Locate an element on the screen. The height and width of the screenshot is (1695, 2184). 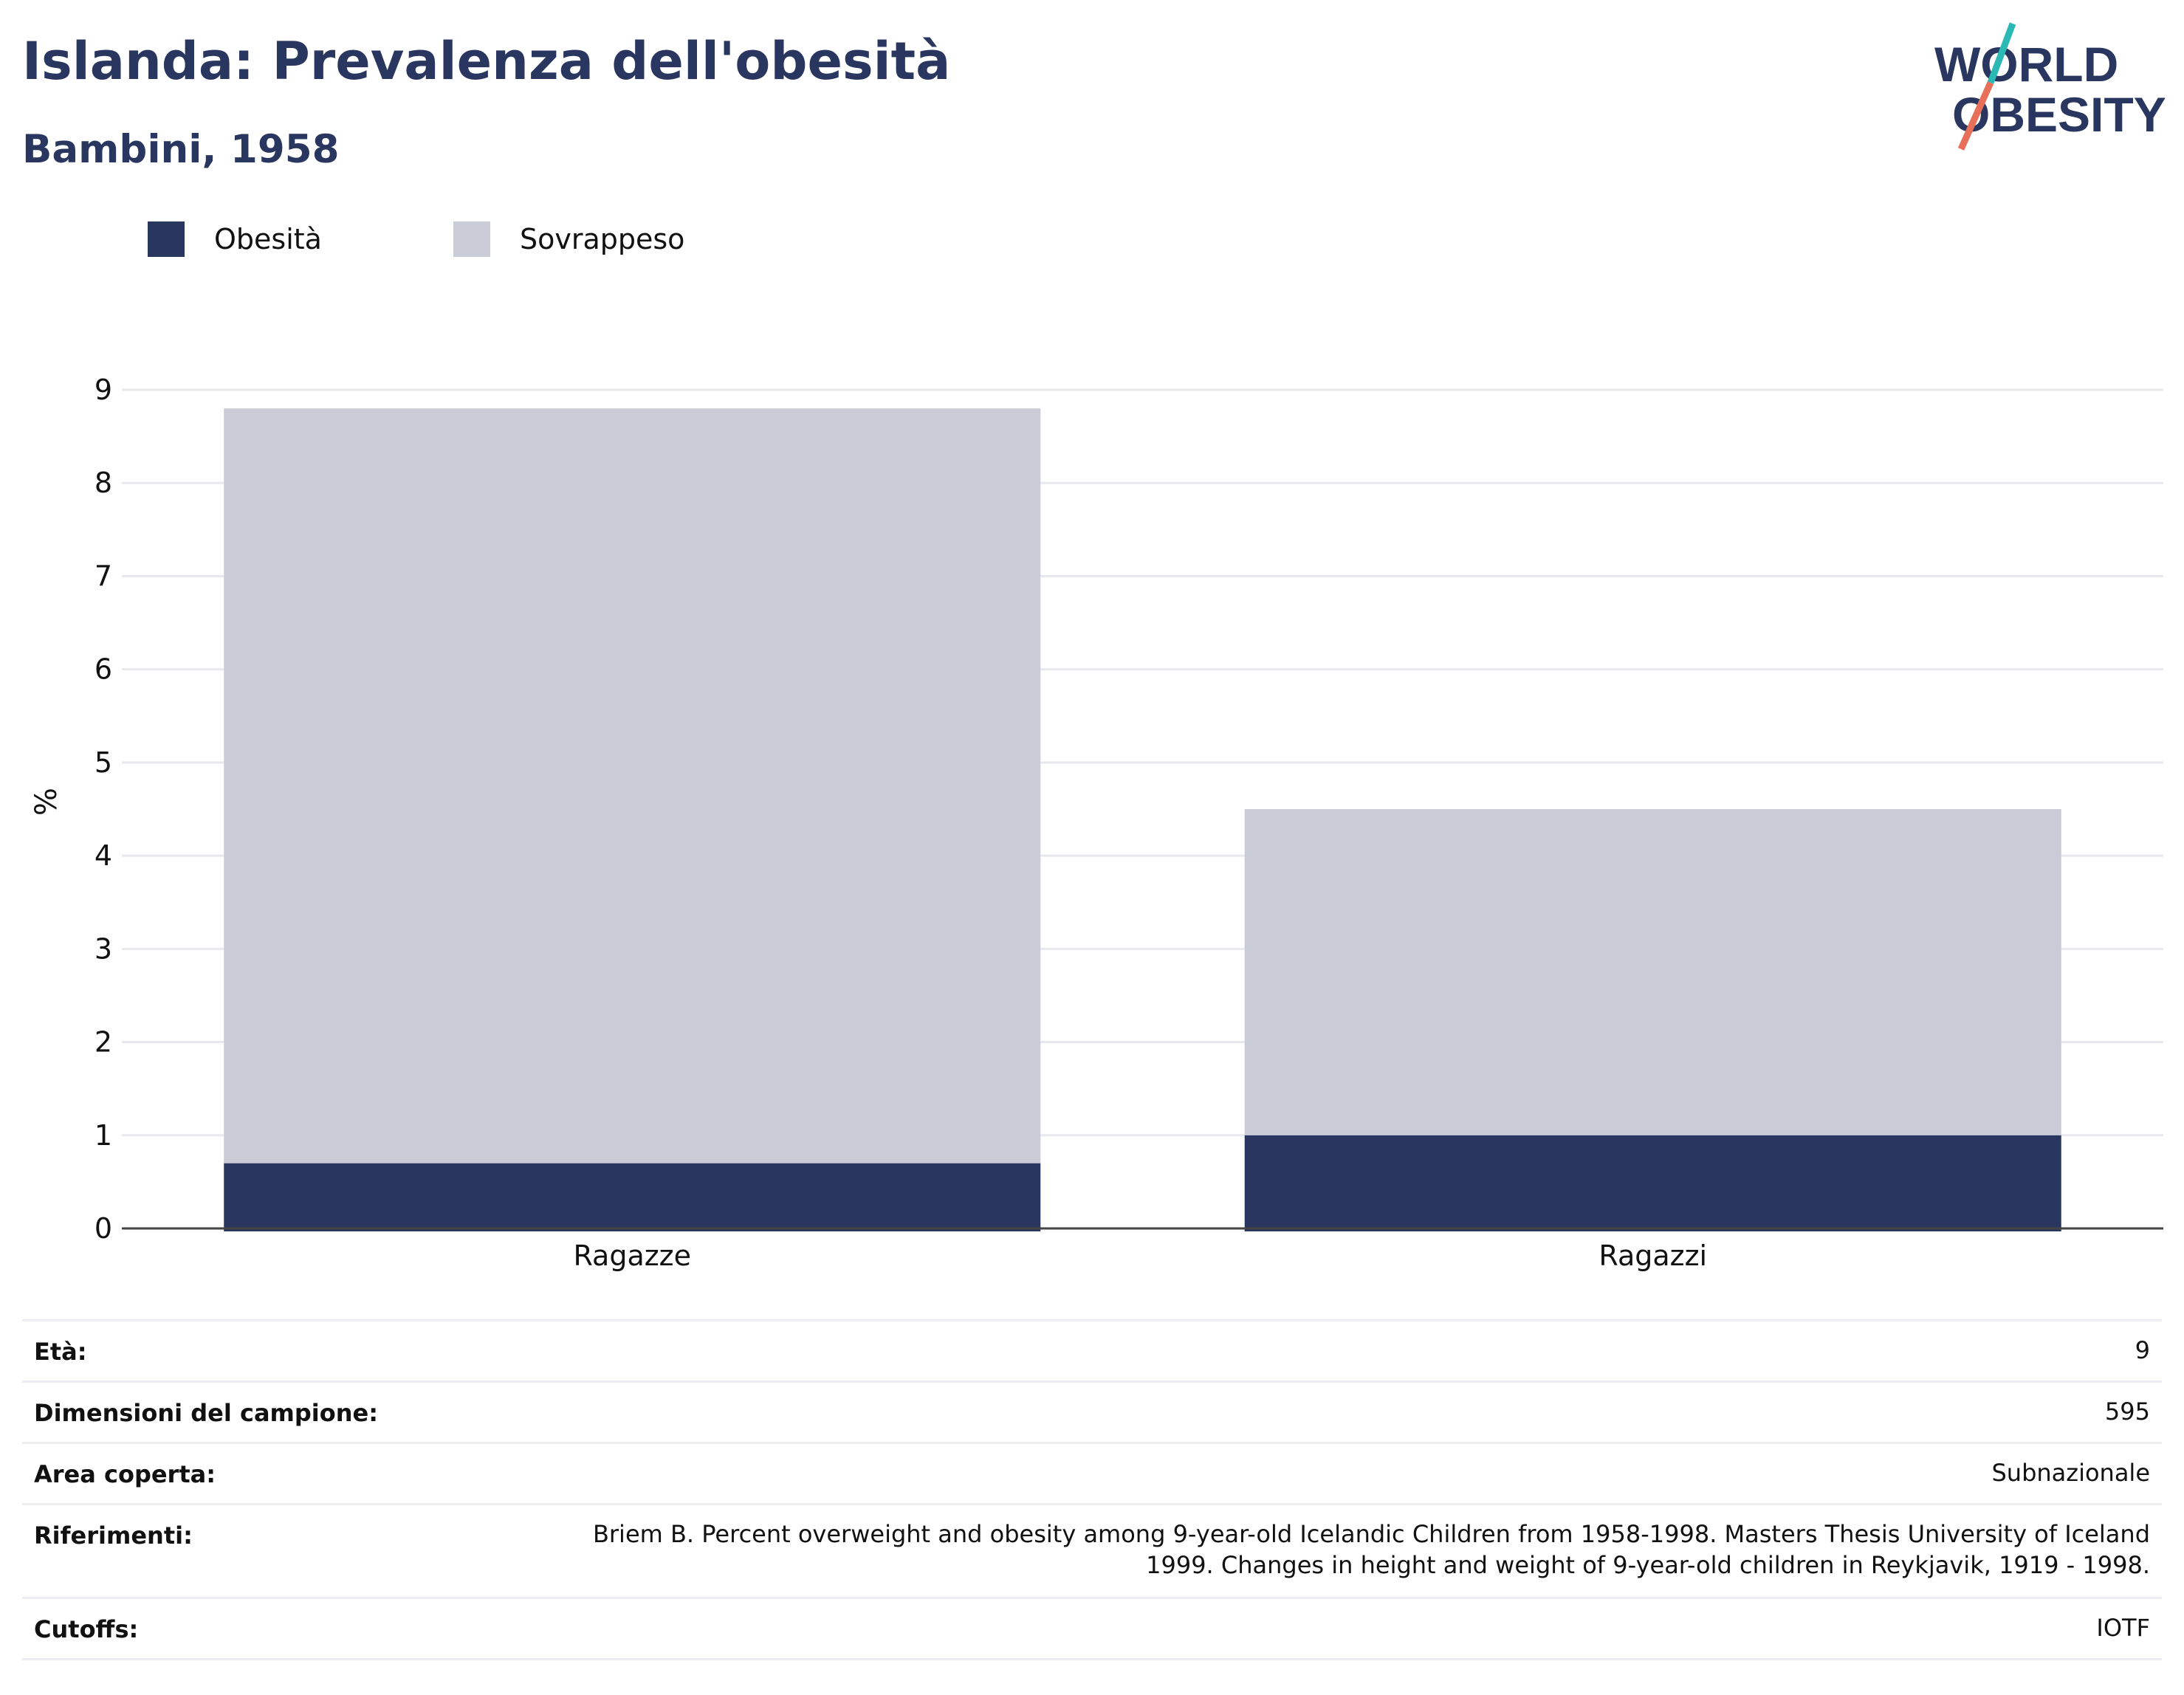
y-tick-label: 6 is located at coordinates (103, 669).